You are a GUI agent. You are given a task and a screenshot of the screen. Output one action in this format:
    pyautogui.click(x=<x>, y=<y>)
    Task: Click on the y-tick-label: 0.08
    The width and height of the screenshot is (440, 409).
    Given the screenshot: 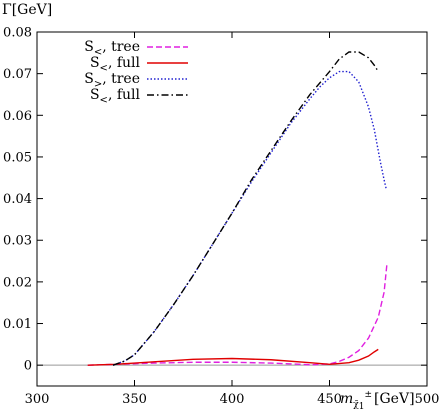 What is the action you would take?
    pyautogui.click(x=17, y=33)
    